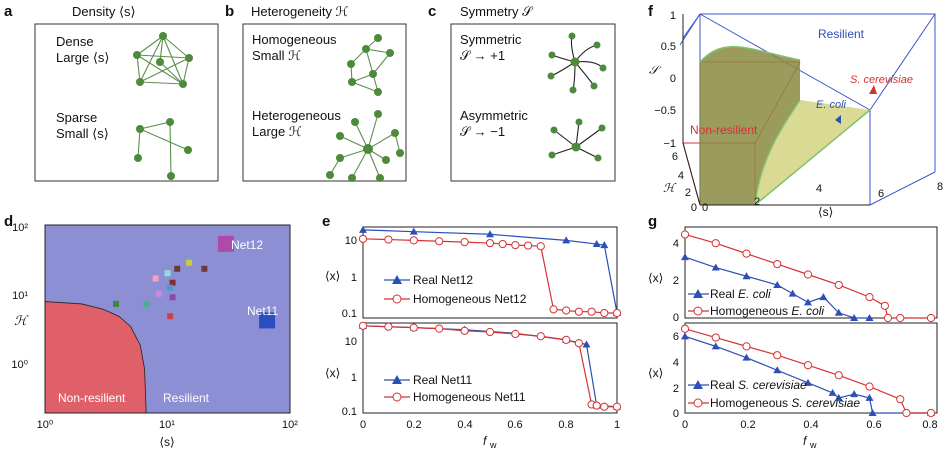 The width and height of the screenshot is (946, 451). What do you see at coordinates (349, 412) in the screenshot?
I see `e-bot-ytick-01: 0.1` at bounding box center [349, 412].